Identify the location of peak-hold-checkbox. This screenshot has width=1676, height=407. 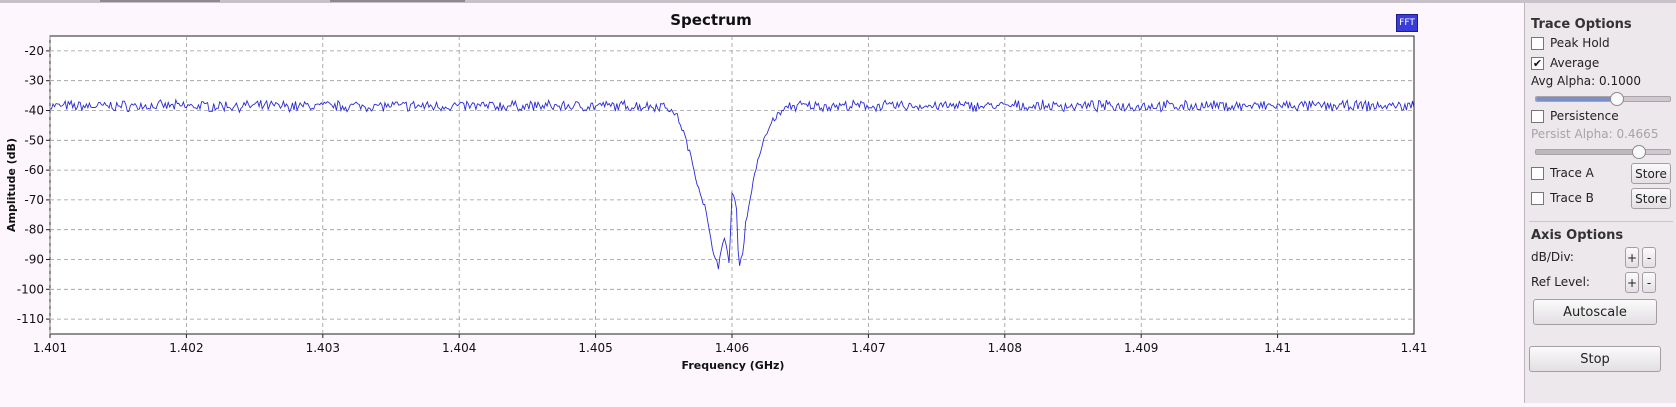
(1537, 43).